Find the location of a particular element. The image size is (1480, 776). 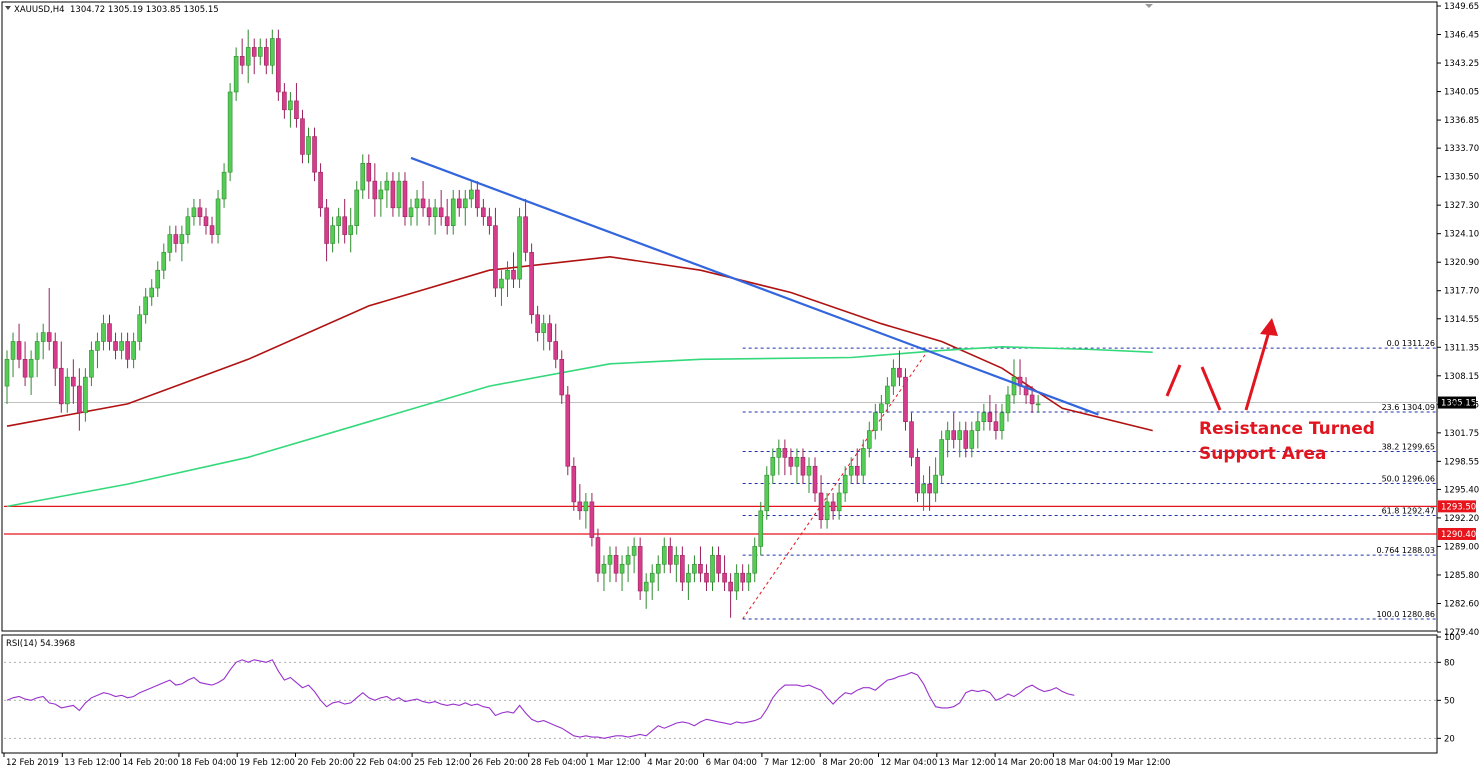

price-tick-label: 1308.15 is located at coordinates (1461, 377).